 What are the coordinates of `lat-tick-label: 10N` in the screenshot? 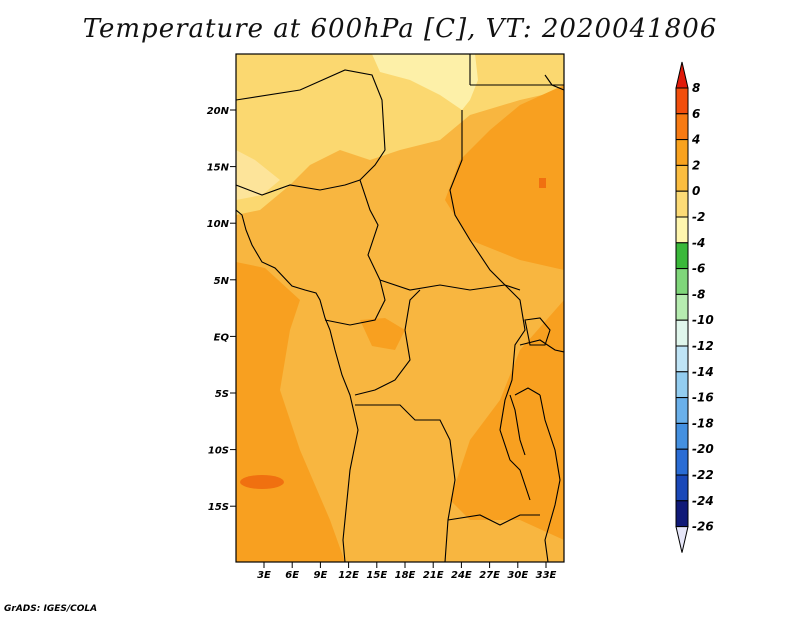 It's located at (218, 224).